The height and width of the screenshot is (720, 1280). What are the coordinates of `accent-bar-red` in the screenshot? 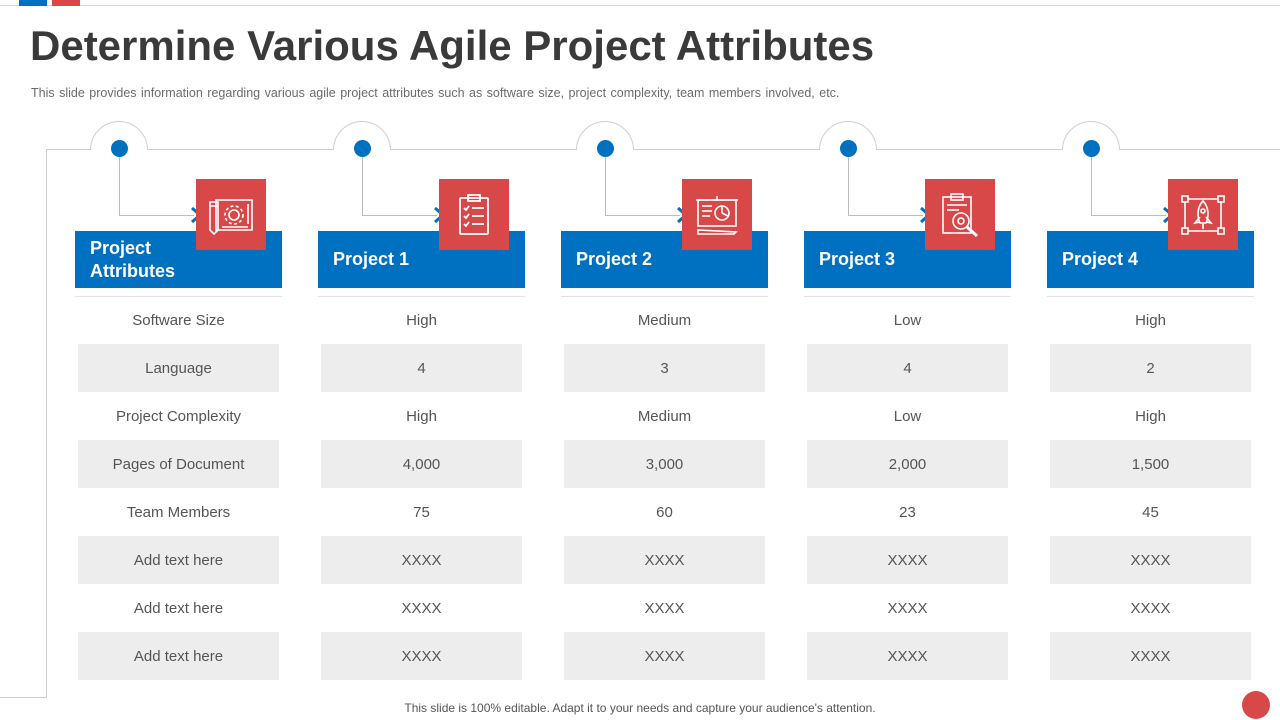 It's located at (66, 3).